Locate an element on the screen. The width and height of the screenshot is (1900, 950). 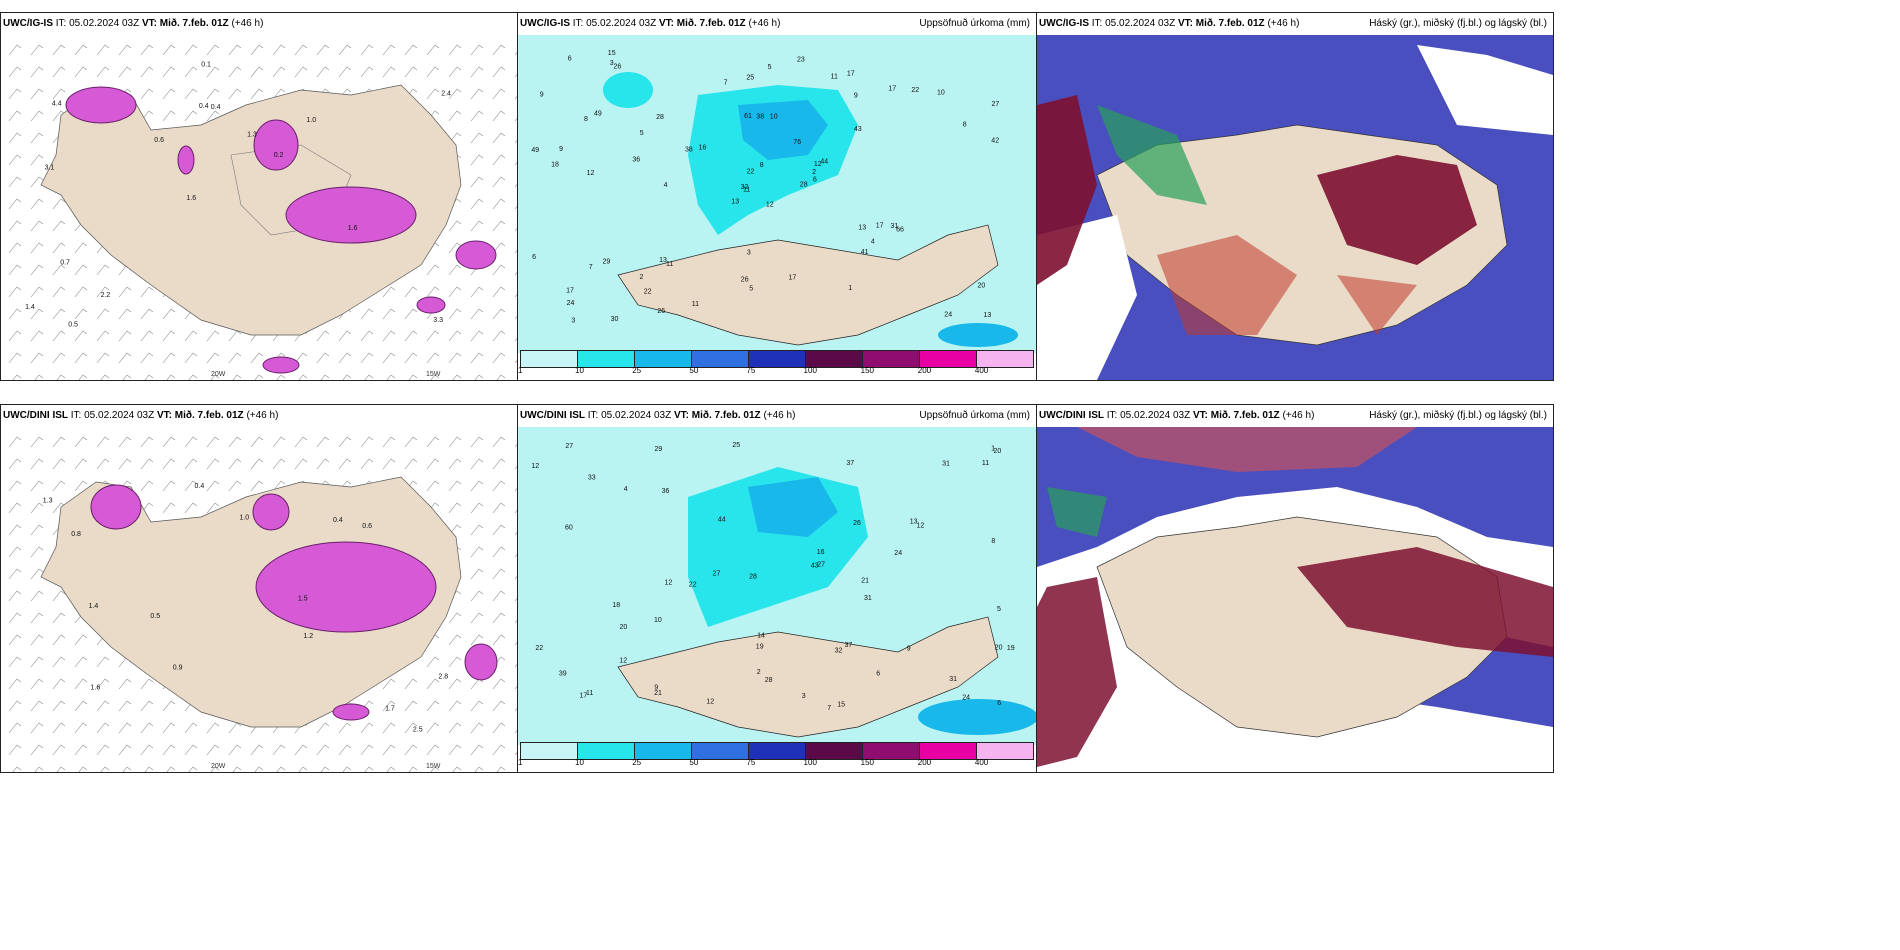
colorbar-tick: 75 is located at coordinates (751, 762).